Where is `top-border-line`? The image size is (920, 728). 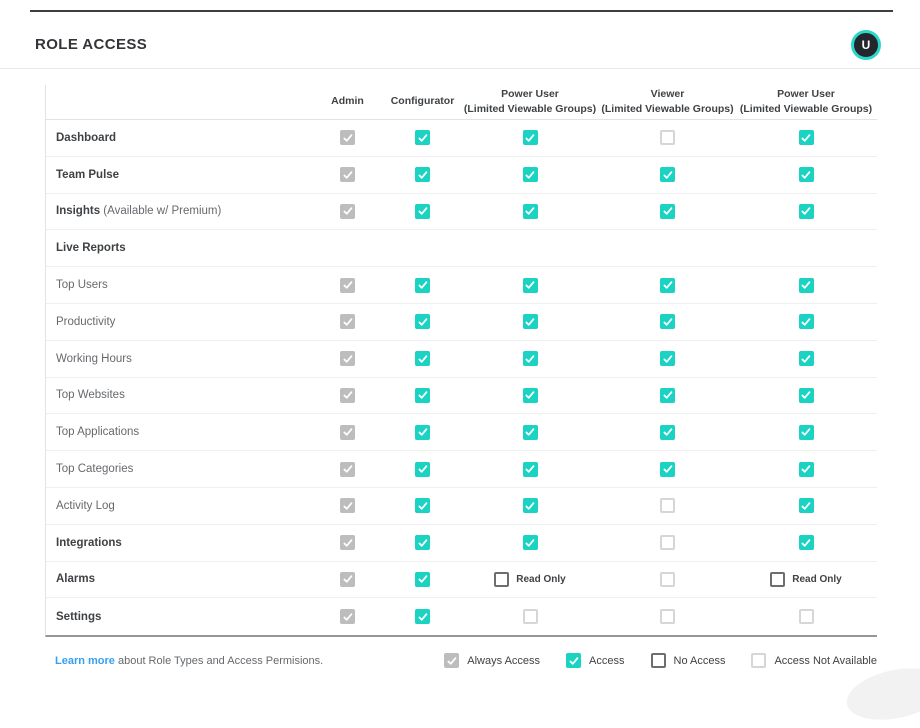 top-border-line is located at coordinates (461, 11).